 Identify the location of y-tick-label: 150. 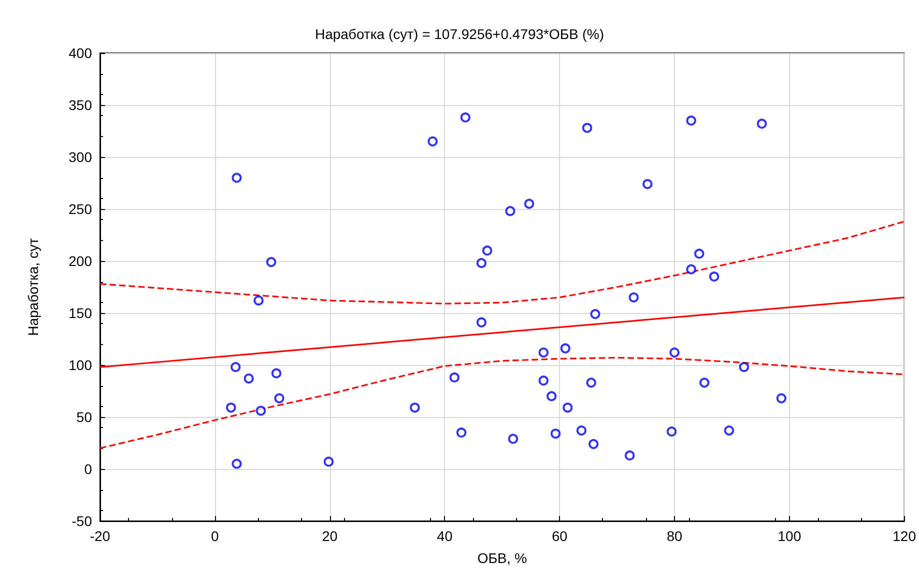
(80, 313).